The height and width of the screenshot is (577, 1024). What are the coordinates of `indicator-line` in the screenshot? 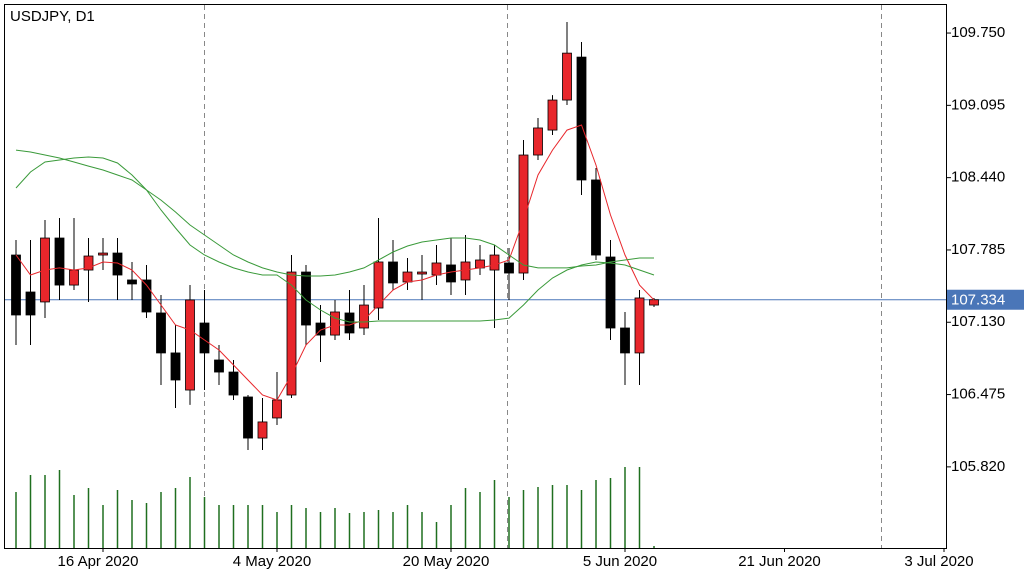 It's located at (334, 213).